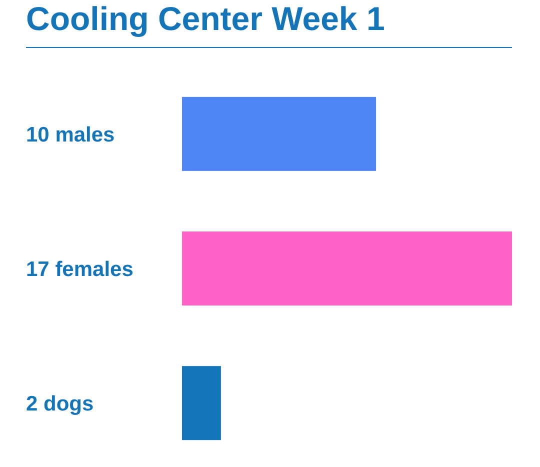 This screenshot has height=467, width=540. I want to click on y-tick-label: 2 dogs, so click(60, 404).